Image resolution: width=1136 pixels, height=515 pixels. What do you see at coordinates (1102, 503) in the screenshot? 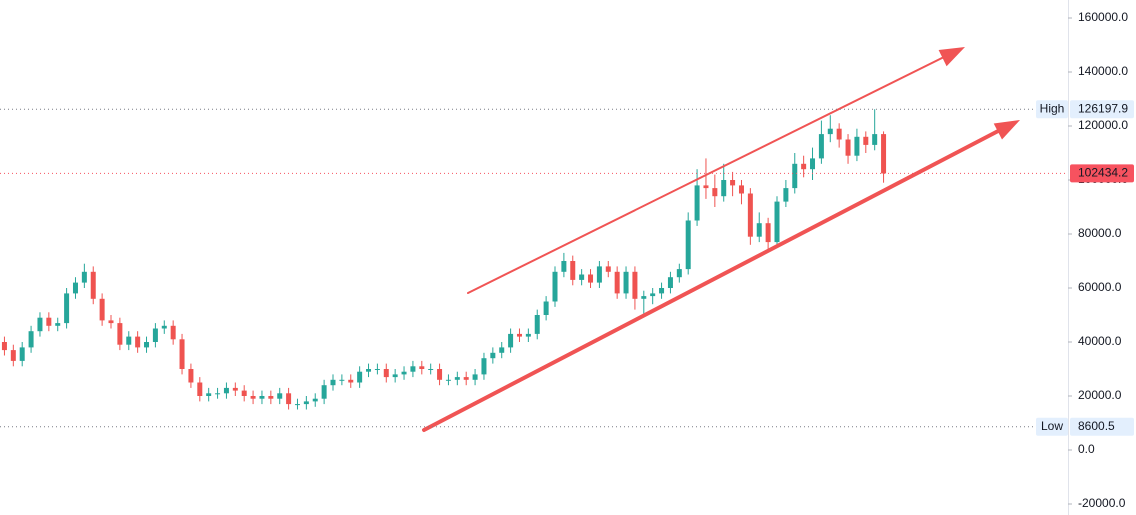
I see `y-tick-label: -20000.0` at bounding box center [1102, 503].